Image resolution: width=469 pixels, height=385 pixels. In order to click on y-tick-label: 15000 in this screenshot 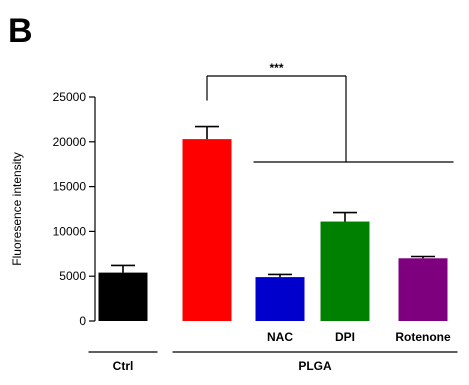, I will do `click(70, 187)`.